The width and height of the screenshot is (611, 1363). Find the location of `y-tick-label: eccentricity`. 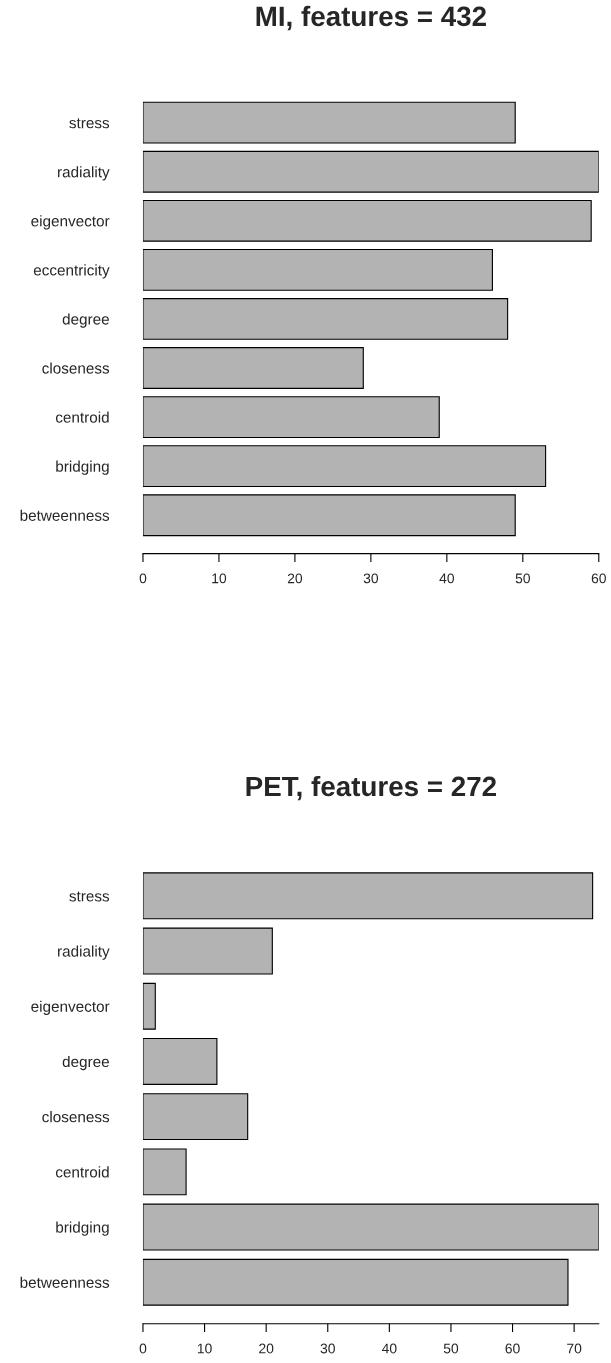

y-tick-label: eccentricity is located at coordinates (71, 271).